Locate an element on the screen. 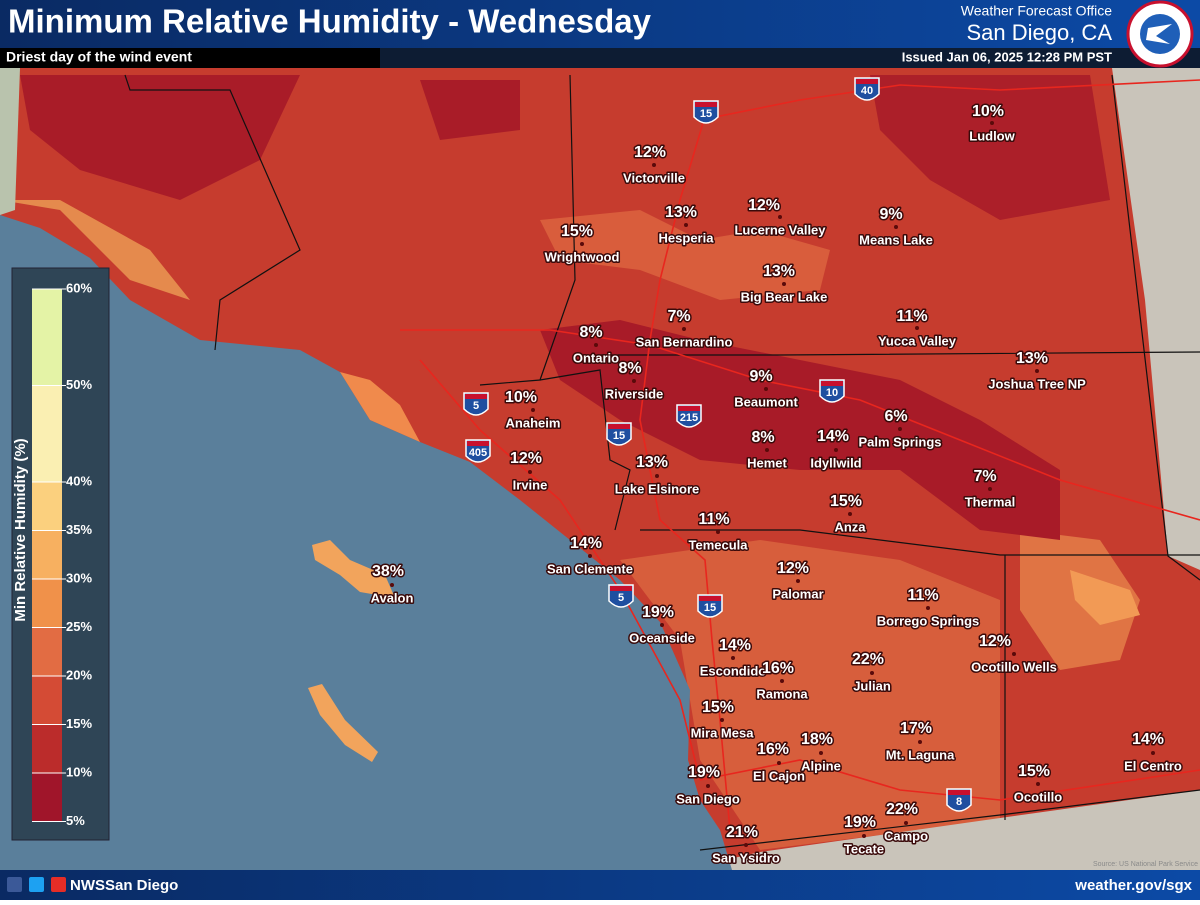  place-rh: 10% is located at coordinates (521, 397).